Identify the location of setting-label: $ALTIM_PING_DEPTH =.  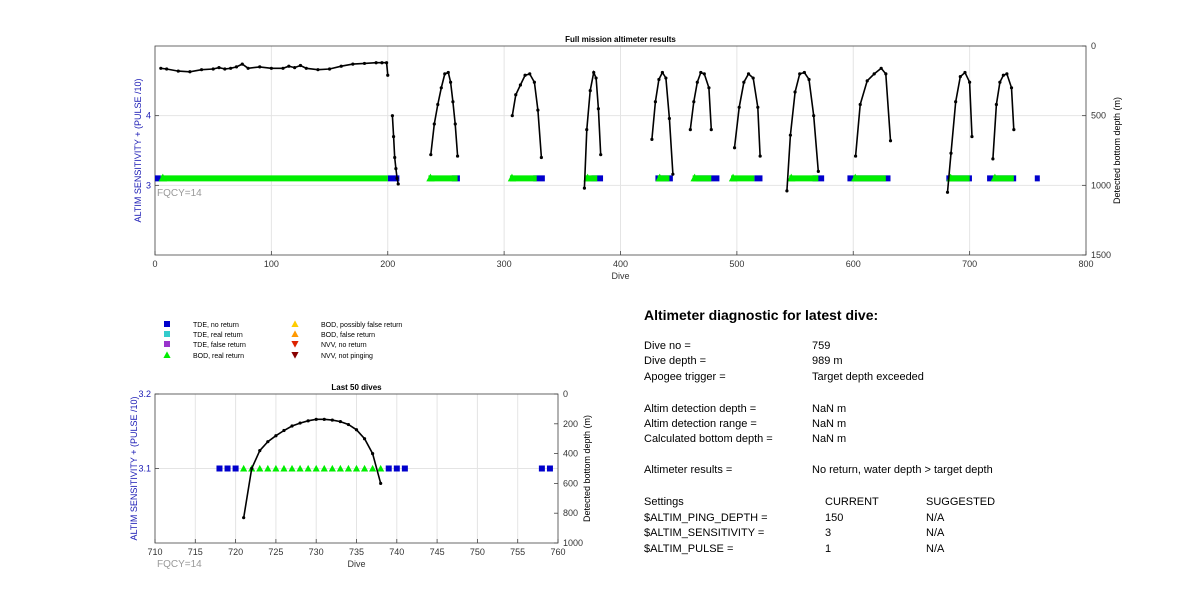
(706, 518).